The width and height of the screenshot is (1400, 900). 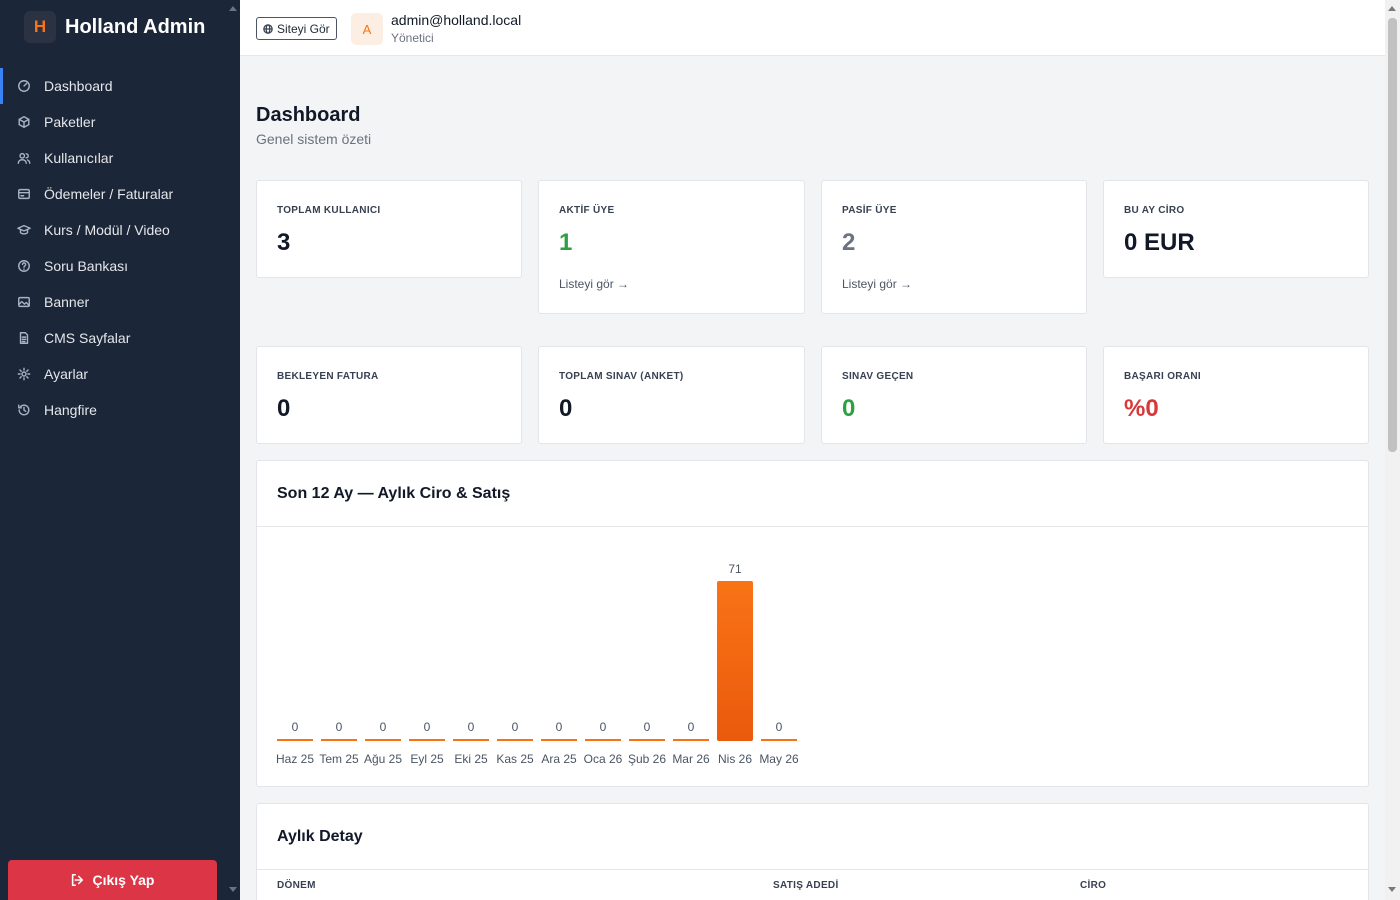 What do you see at coordinates (389, 395) in the screenshot?
I see `stat-card-pending-invoices: BEKLEYEN FATURA 0` at bounding box center [389, 395].